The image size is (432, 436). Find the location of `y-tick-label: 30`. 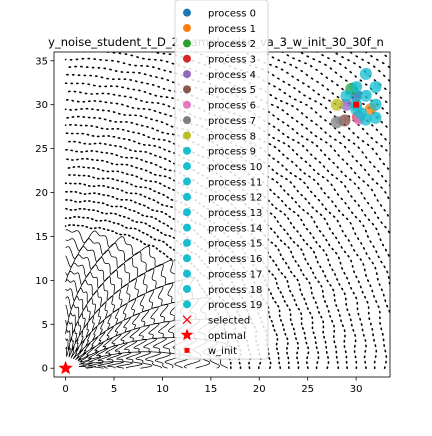

y-tick-label: 30 is located at coordinates (41, 105).